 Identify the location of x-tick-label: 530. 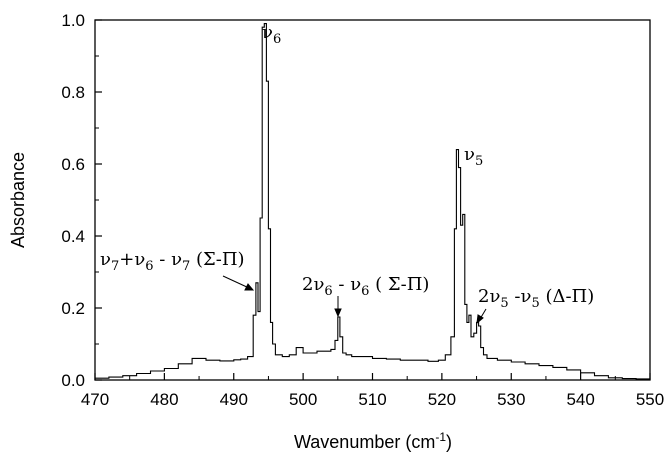
(511, 399).